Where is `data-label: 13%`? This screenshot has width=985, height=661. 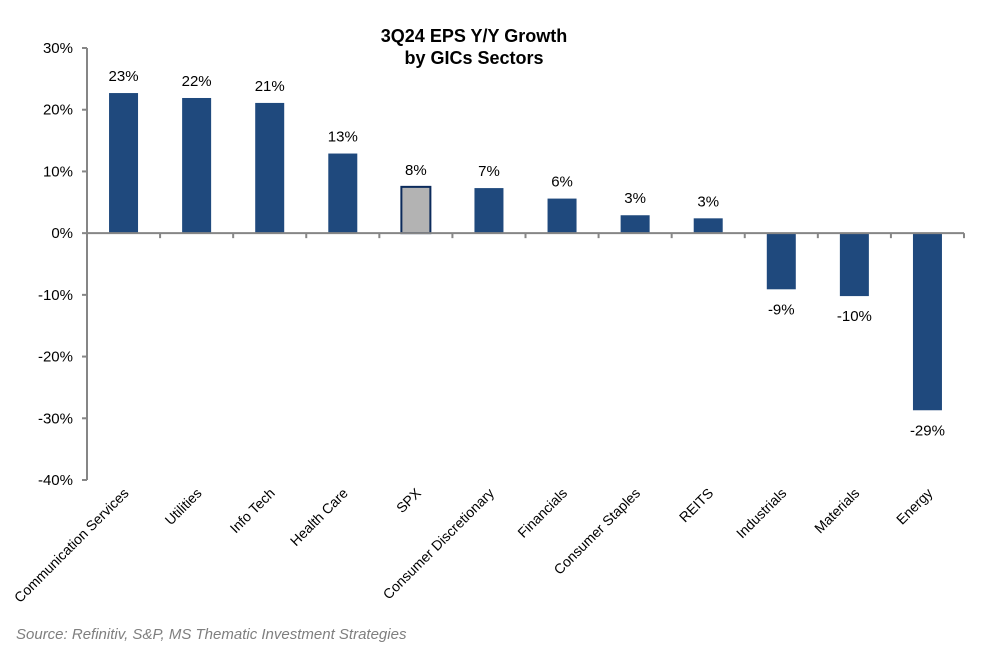 data-label: 13% is located at coordinates (343, 137).